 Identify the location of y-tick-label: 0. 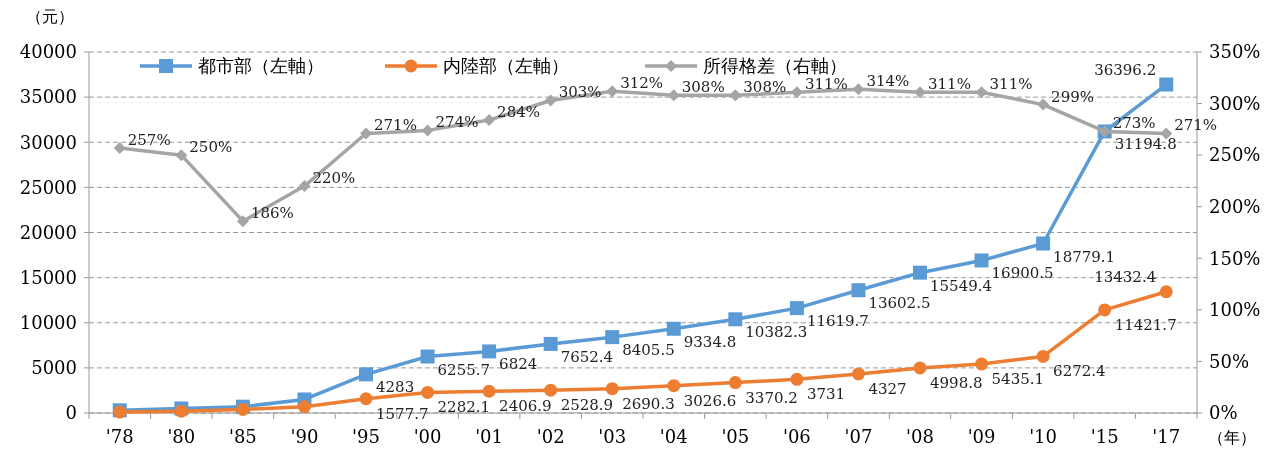
(71, 413).